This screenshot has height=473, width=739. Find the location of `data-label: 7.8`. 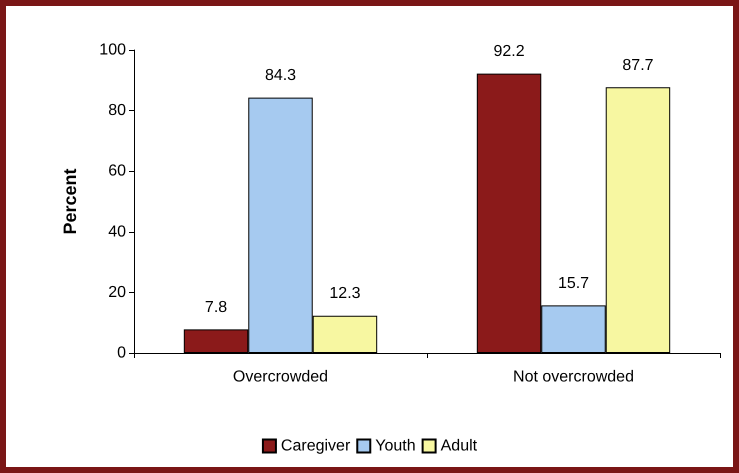

data-label: 7.8 is located at coordinates (216, 307).